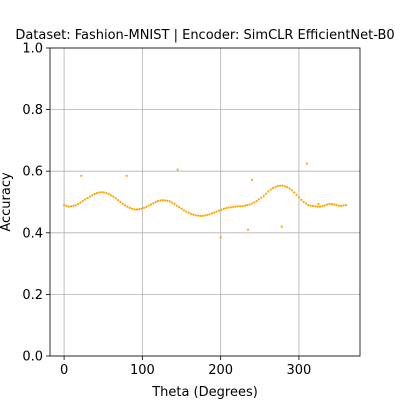 The width and height of the screenshot is (400, 400). I want to click on y-axis-label: Accuracy, so click(7, 202).